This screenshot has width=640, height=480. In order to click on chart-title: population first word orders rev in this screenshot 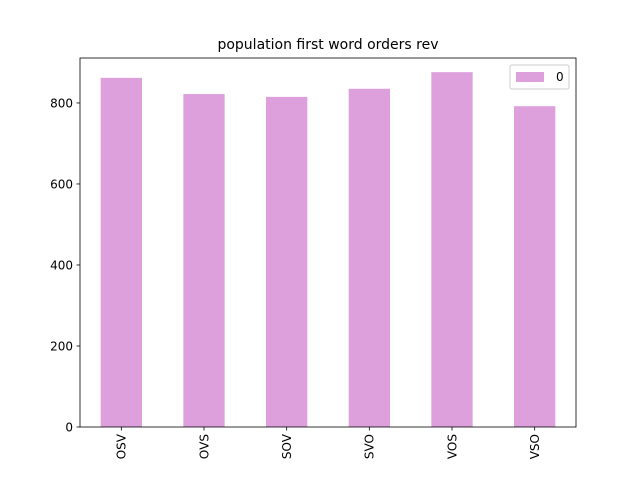, I will do `click(327, 45)`.